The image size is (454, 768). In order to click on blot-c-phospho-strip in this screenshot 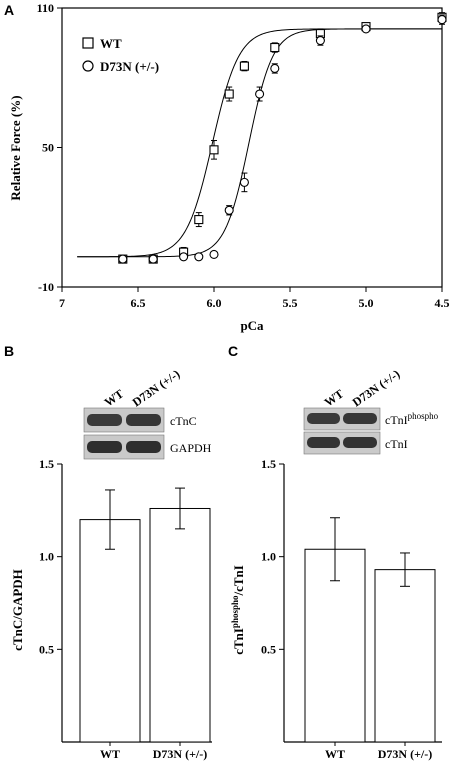, I will do `click(342, 419)`.